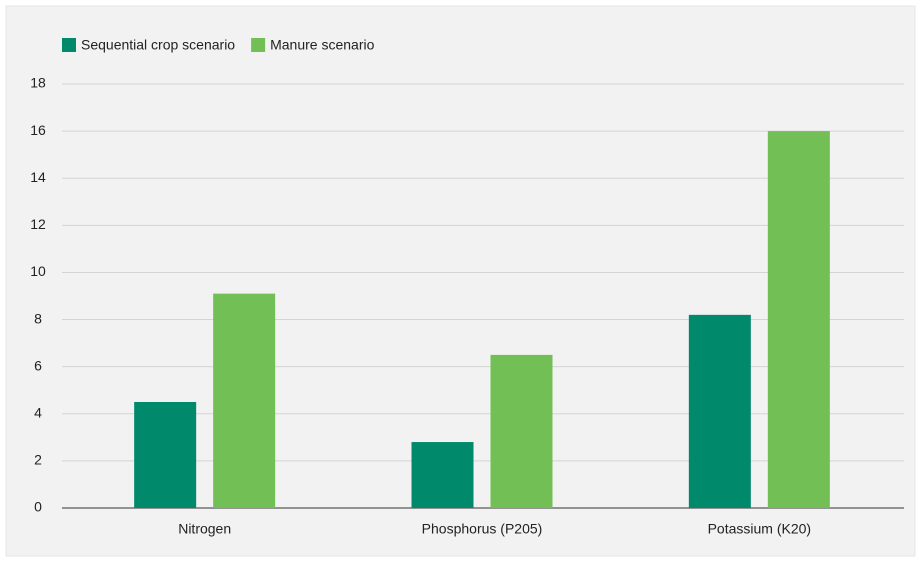 The width and height of the screenshot is (921, 562). Describe the element at coordinates (38, 507) in the screenshot. I see `y-tick-label: 0` at that location.